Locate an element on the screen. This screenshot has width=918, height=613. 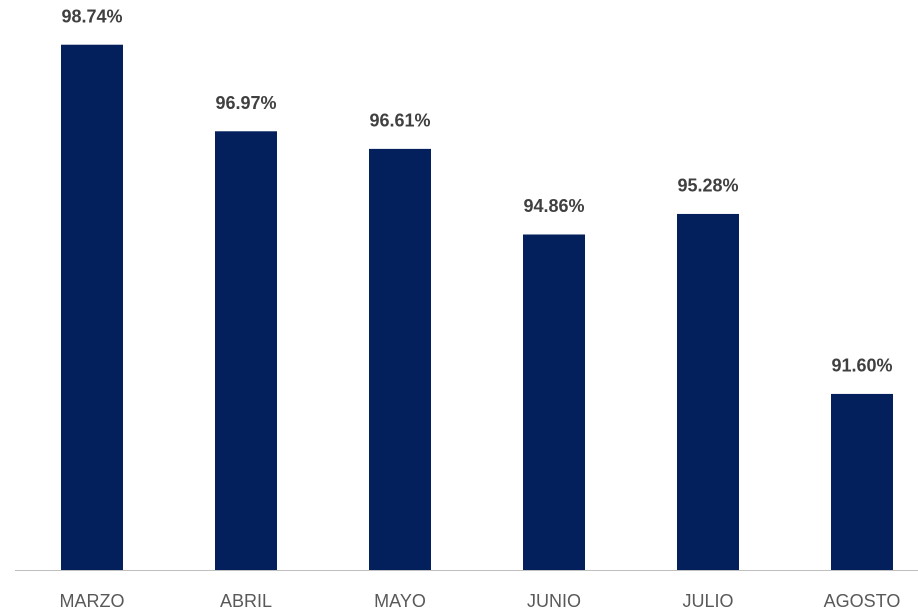
x-tick-label: JUNIO is located at coordinates (554, 601).